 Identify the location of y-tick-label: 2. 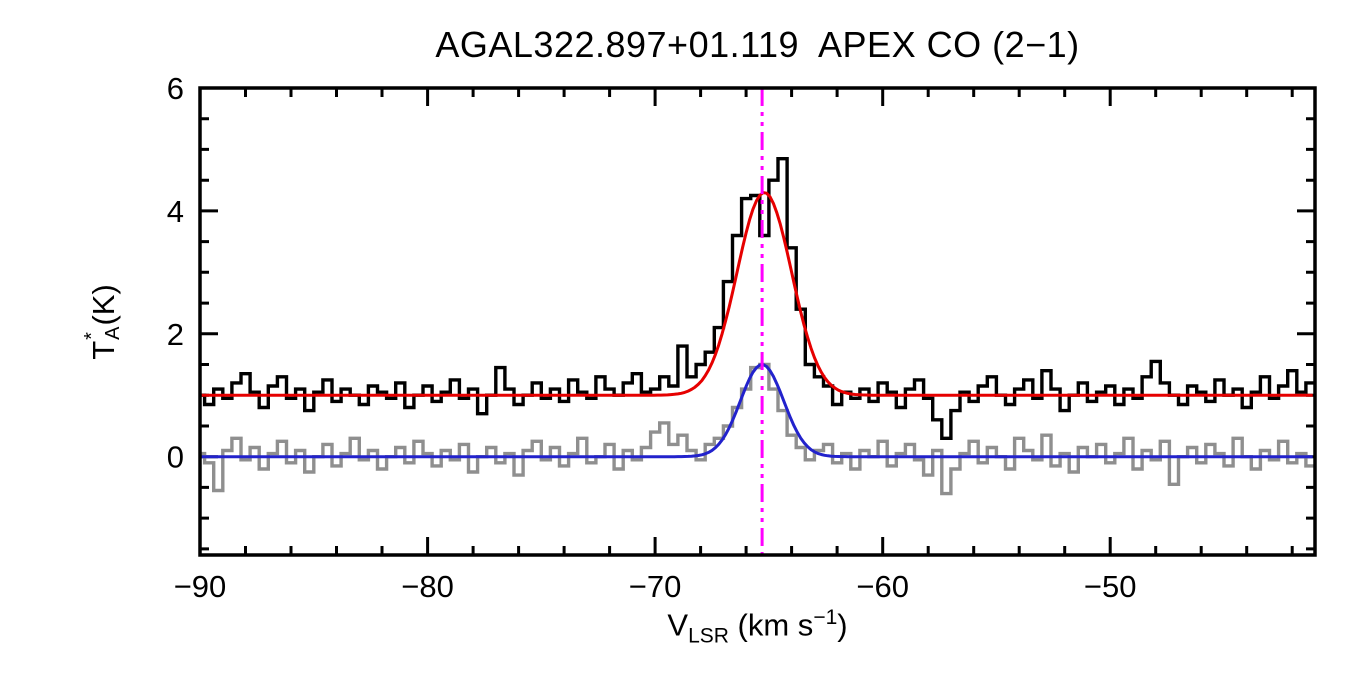
(175, 334).